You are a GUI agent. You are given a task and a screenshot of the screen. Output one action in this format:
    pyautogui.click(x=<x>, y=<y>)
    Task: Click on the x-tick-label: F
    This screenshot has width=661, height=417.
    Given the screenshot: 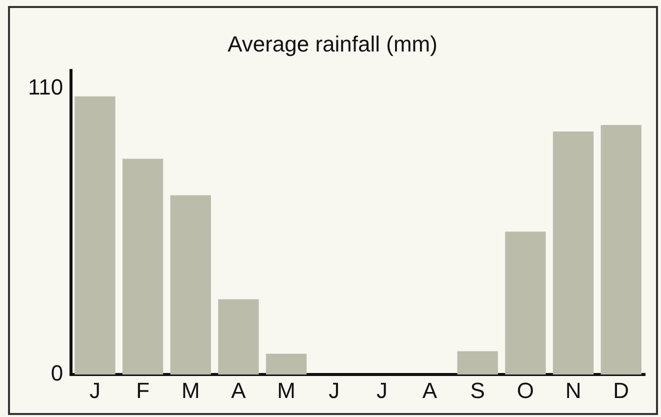 What is the action you would take?
    pyautogui.click(x=143, y=390)
    